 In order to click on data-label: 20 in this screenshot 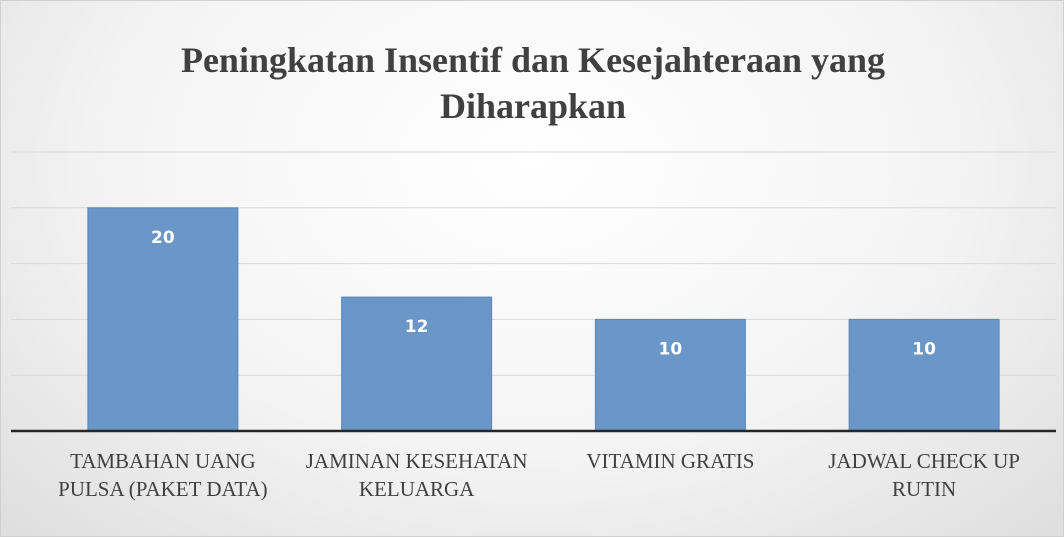, I will do `click(163, 238)`.